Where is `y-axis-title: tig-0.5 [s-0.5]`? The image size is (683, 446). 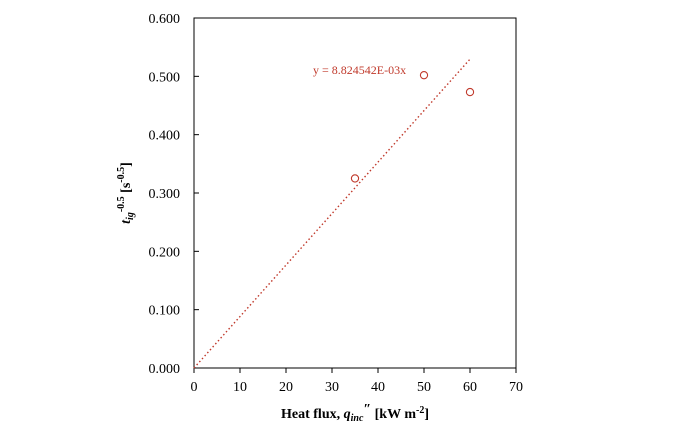
y-axis-title: tig-0.5 [s-0.5] is located at coordinates (126, 193).